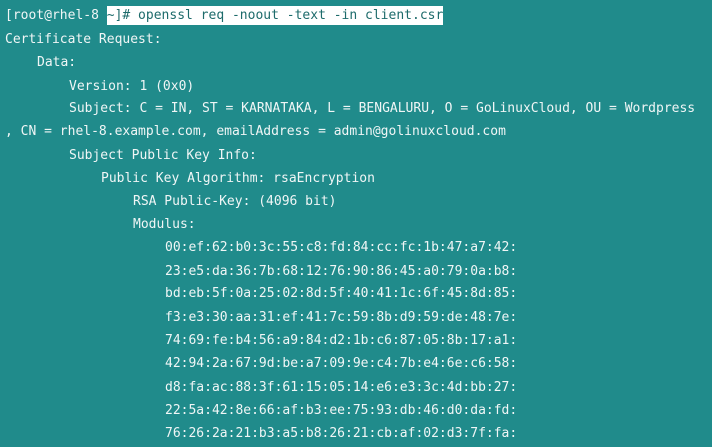  I want to click on output-line: Public Key Algorithm: rsaEncryption, so click(238, 178).